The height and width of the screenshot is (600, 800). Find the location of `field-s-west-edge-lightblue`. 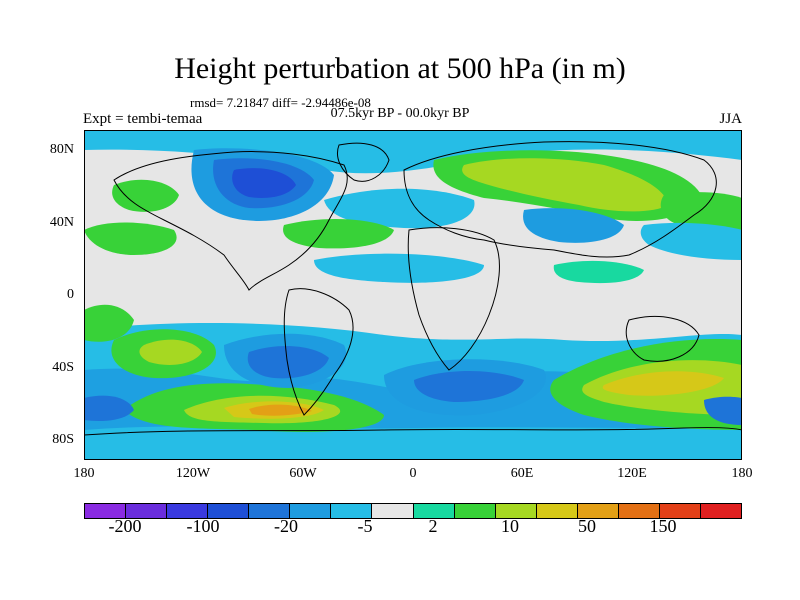

field-s-west-edge-lightblue is located at coordinates (109, 323).